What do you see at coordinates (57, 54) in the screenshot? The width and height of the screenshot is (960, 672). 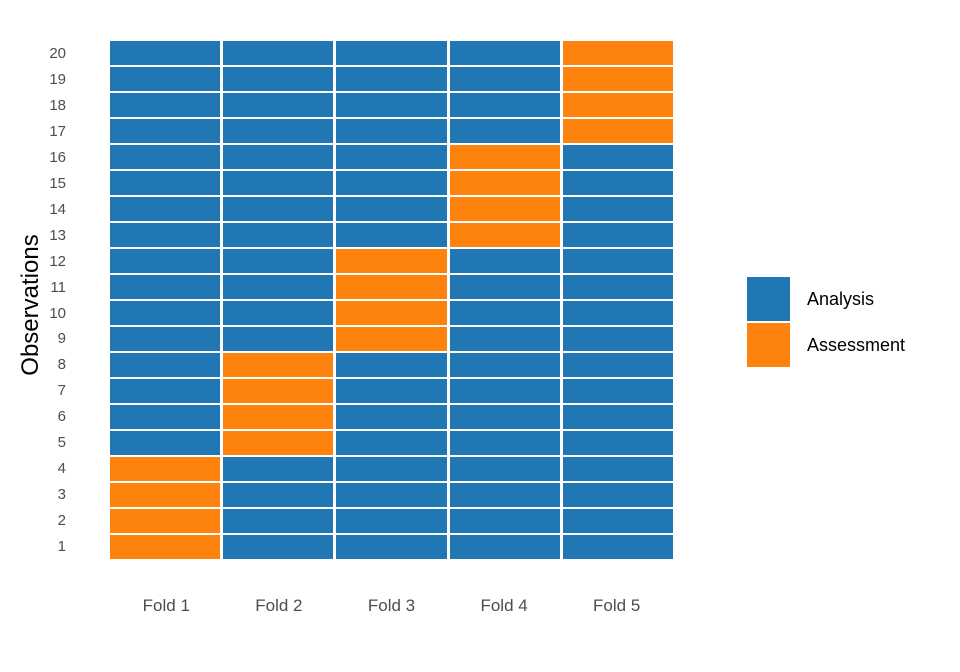 I see `y-tick-label-20: 20` at bounding box center [57, 54].